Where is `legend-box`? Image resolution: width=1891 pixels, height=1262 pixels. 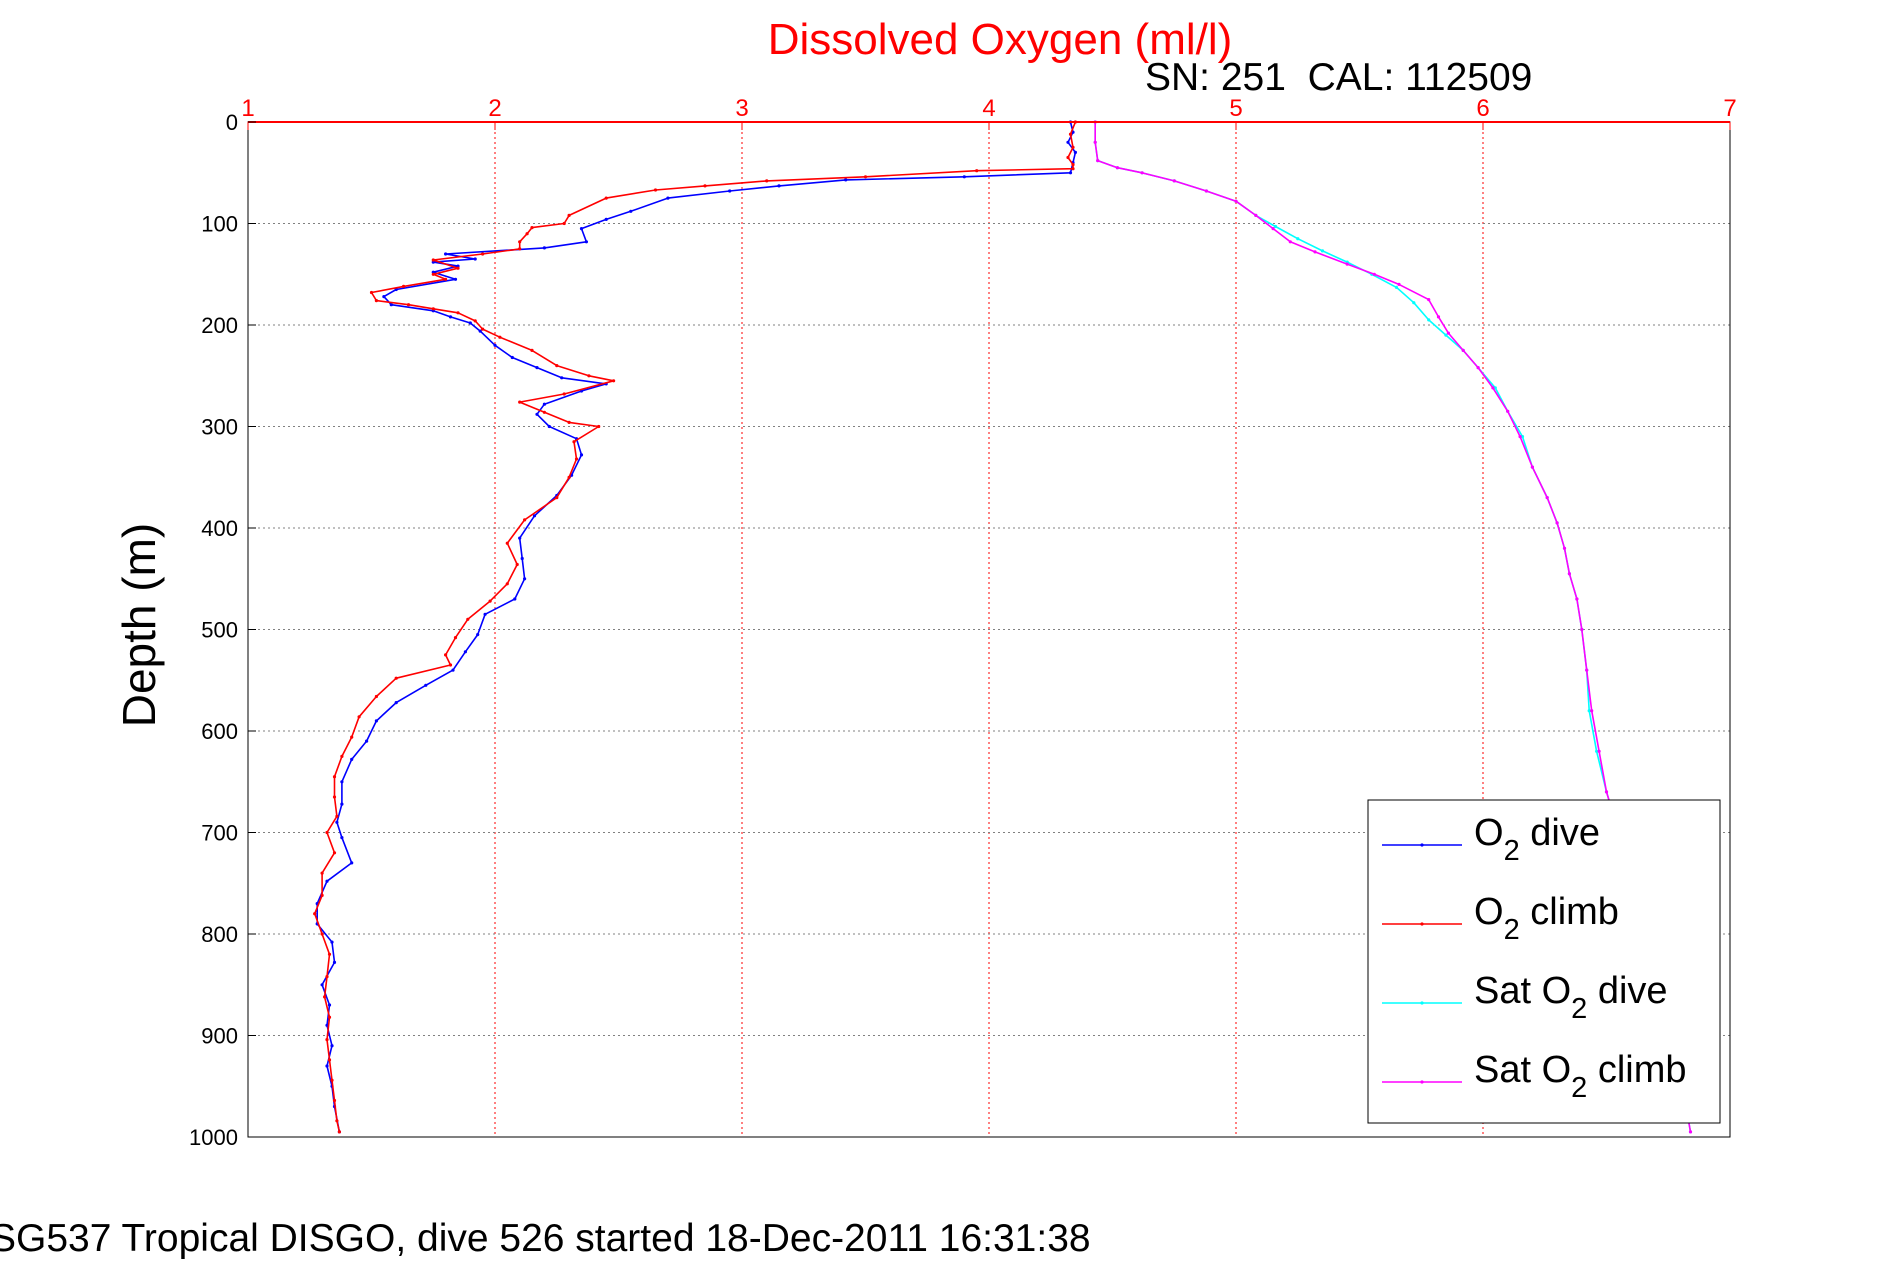
legend-box is located at coordinates (1544, 961).